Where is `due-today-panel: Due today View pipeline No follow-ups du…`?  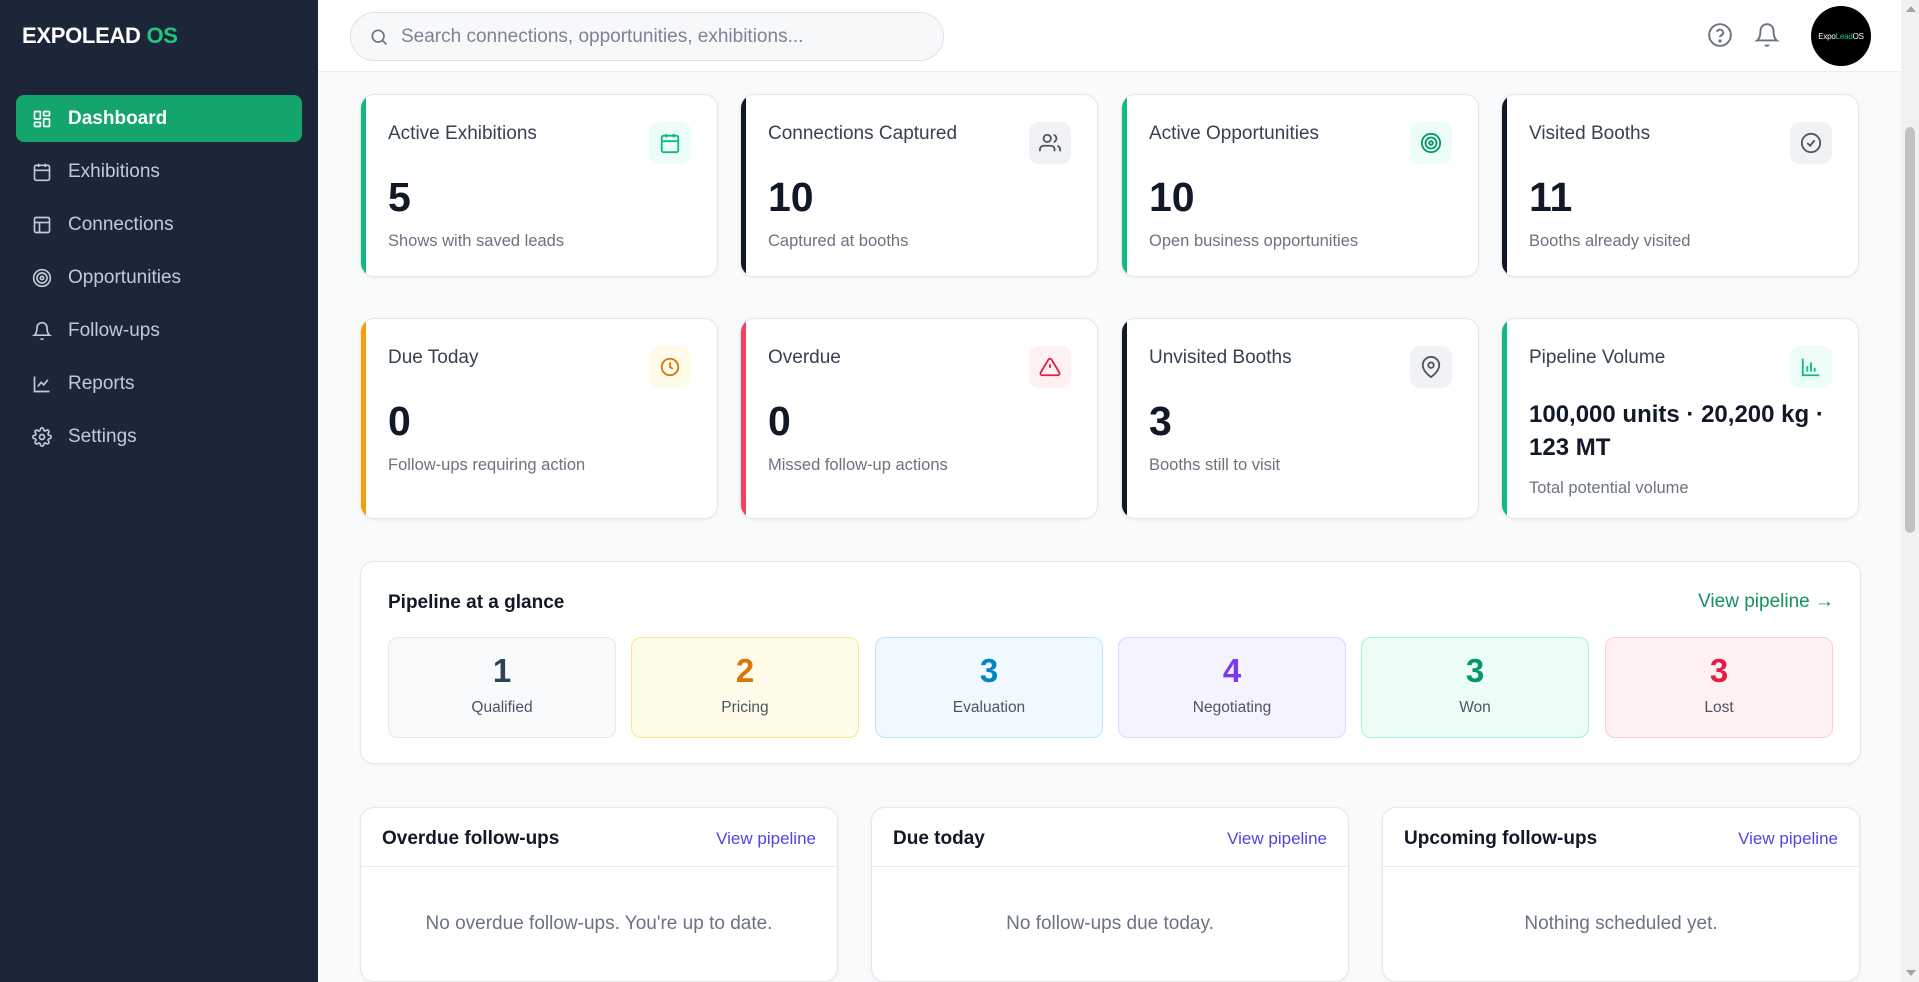 due-today-panel: Due today View pipeline No follow-ups du… is located at coordinates (1110, 894).